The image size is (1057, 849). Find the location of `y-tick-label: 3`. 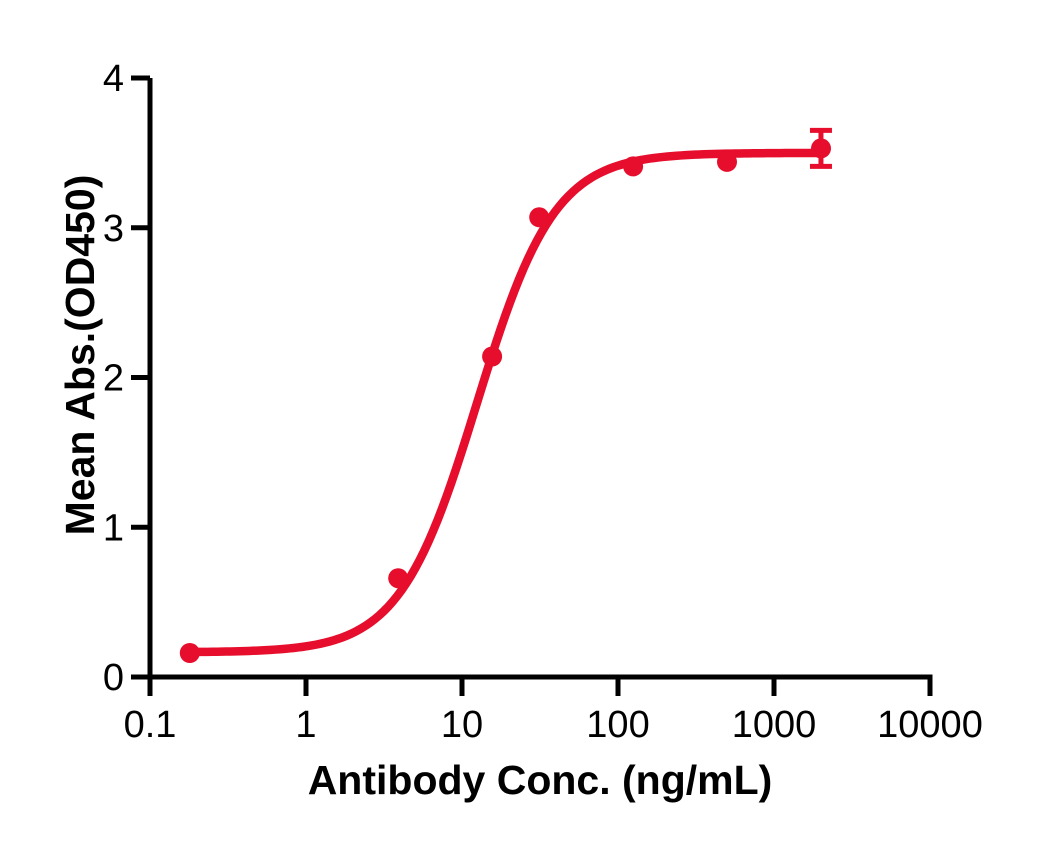

y-tick-label: 3 is located at coordinates (113, 229).